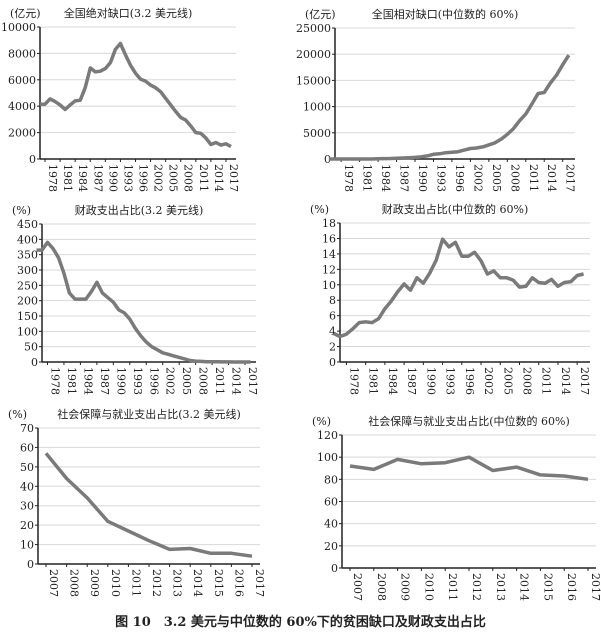 The width and height of the screenshot is (601, 637). Describe the element at coordinates (327, 435) in the screenshot. I see `y-tick-label: 120` at that location.